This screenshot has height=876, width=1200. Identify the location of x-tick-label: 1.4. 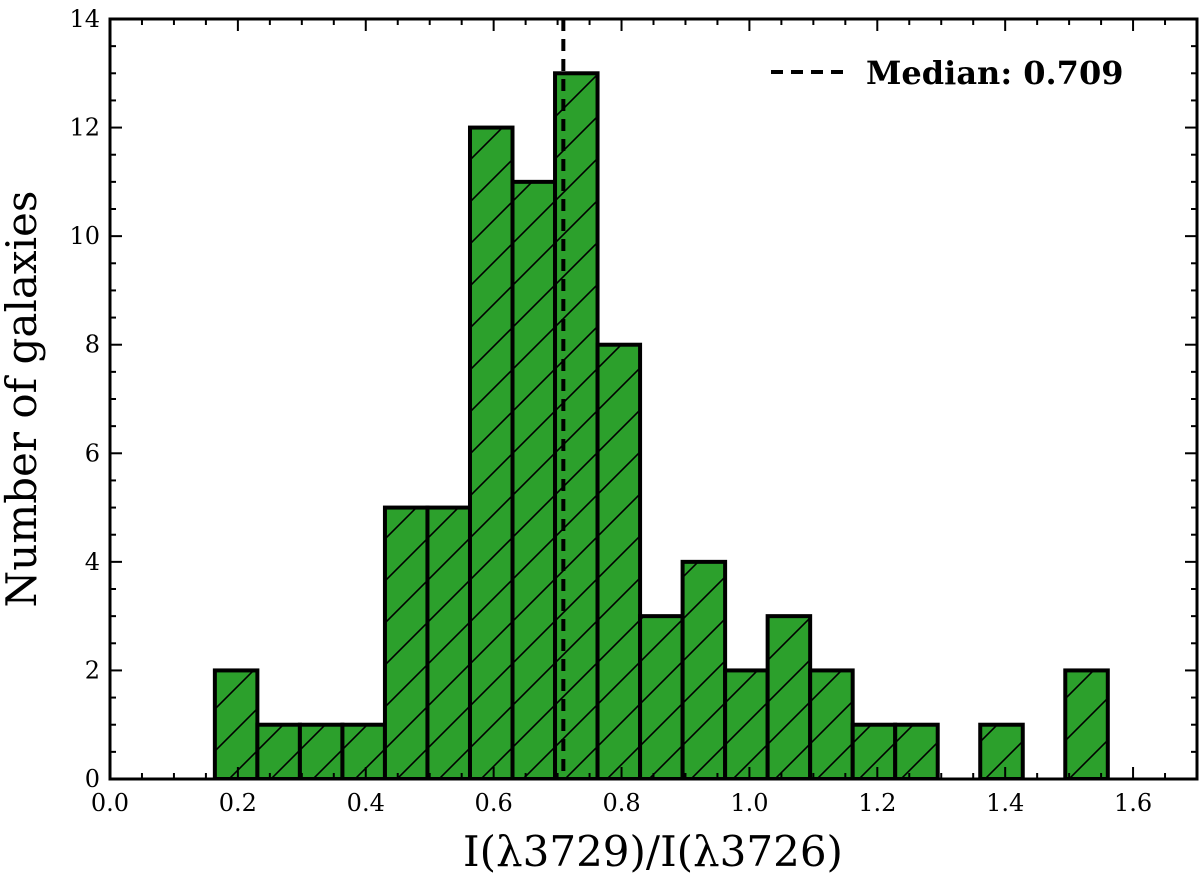
(1005, 803).